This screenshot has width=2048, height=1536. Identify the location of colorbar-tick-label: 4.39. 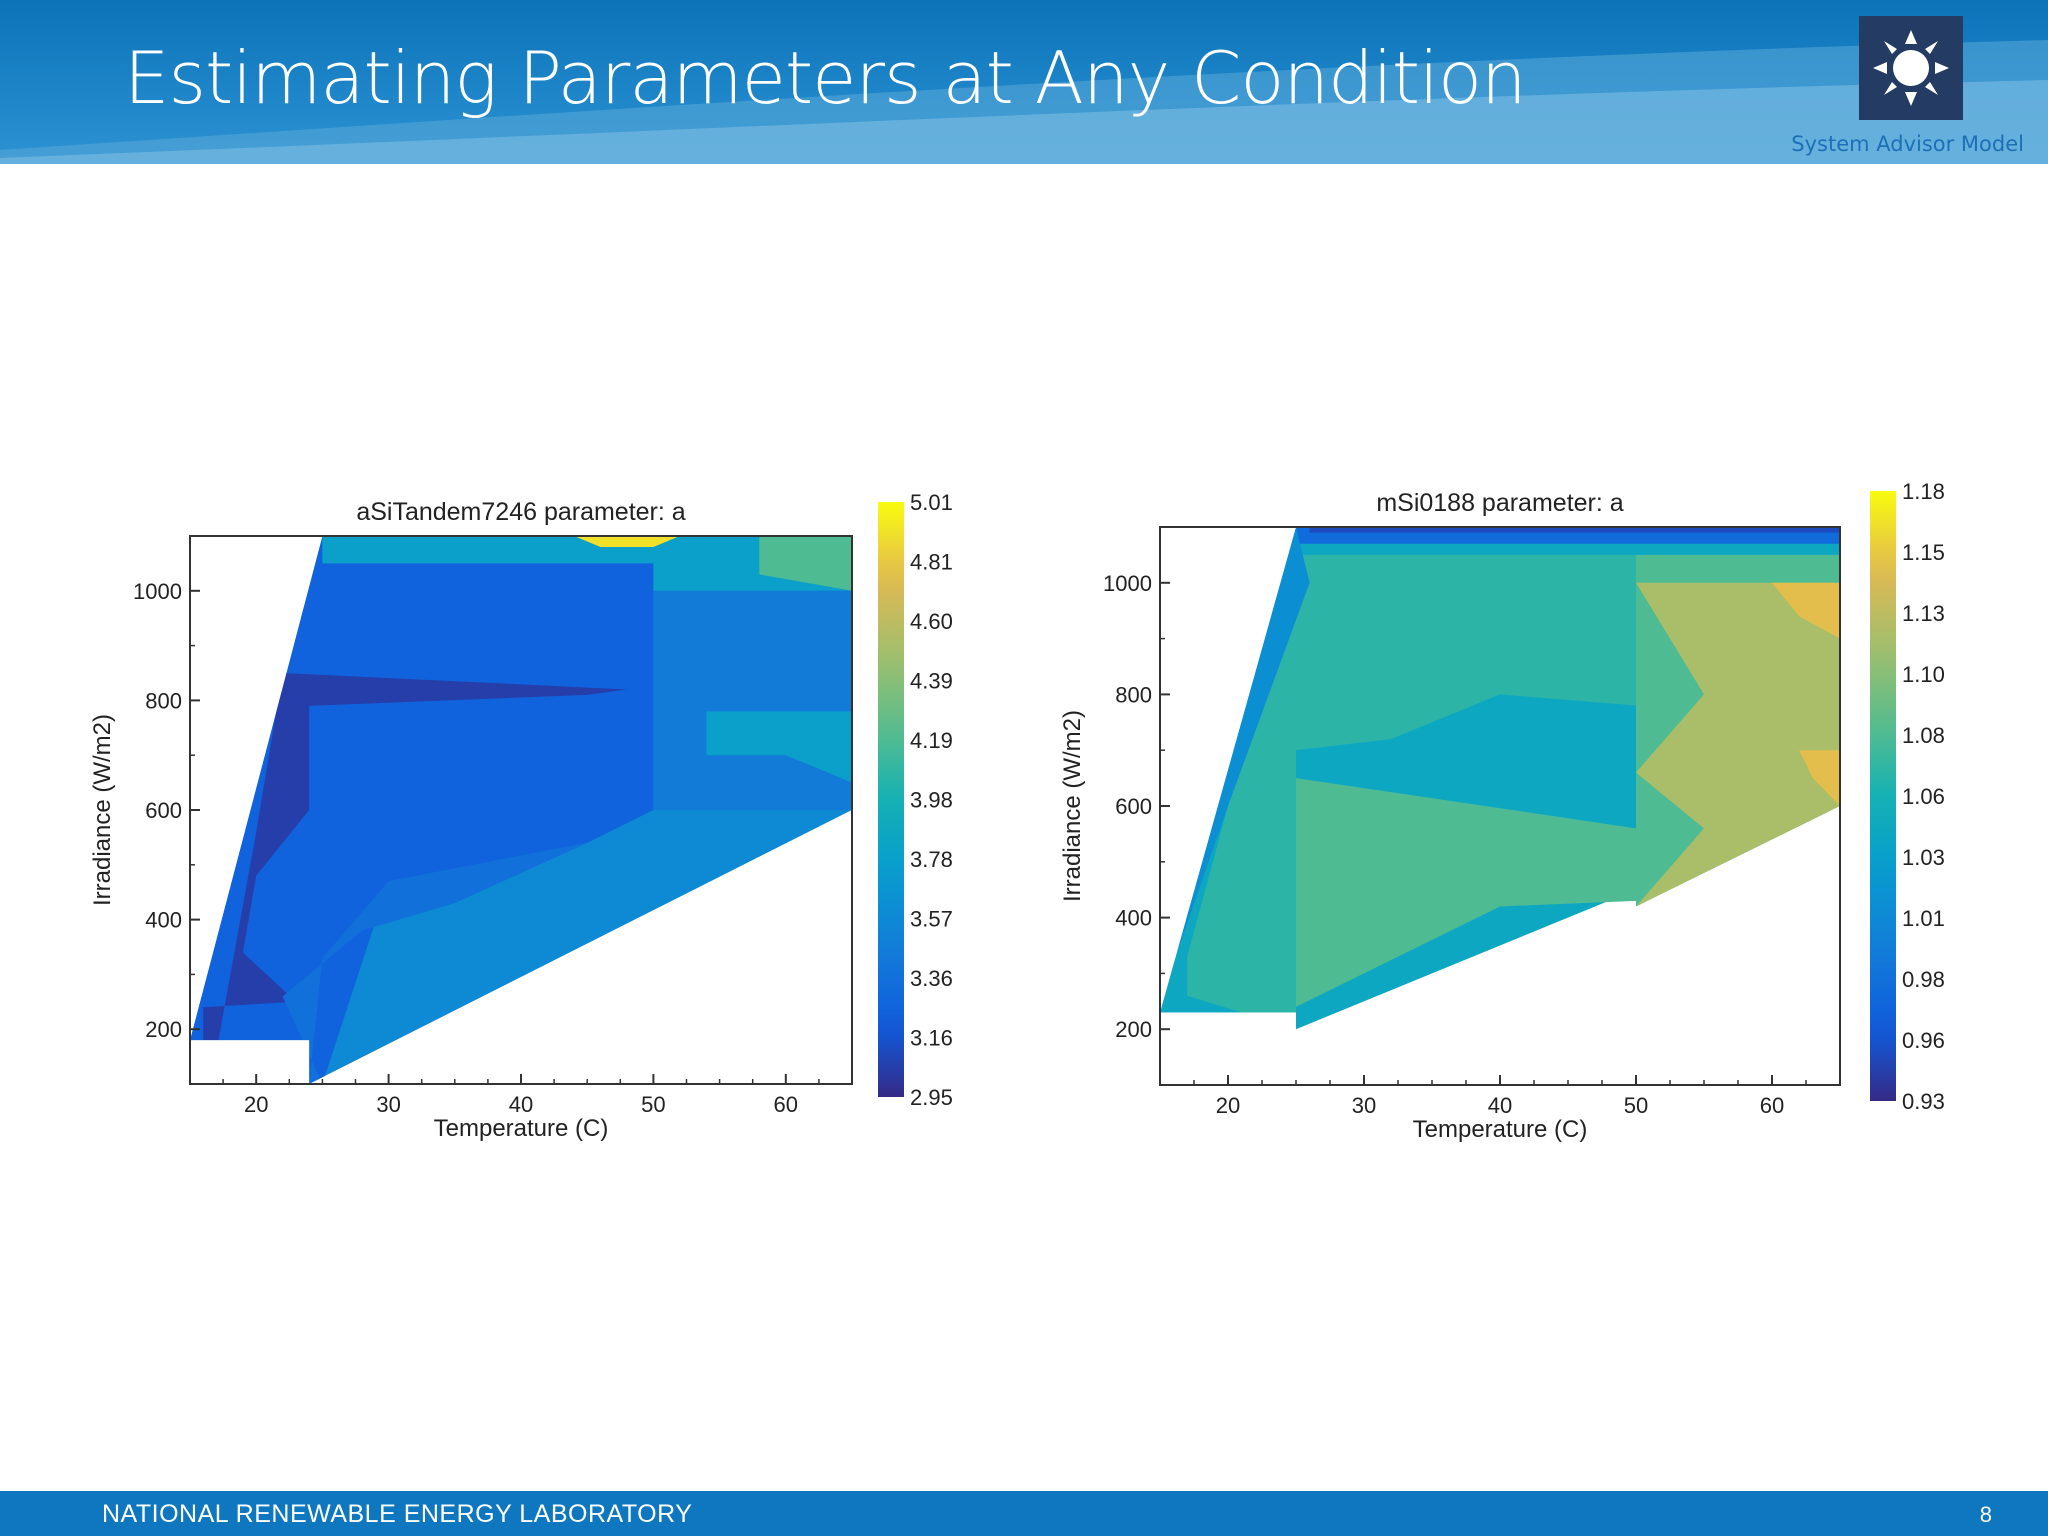
(931, 681).